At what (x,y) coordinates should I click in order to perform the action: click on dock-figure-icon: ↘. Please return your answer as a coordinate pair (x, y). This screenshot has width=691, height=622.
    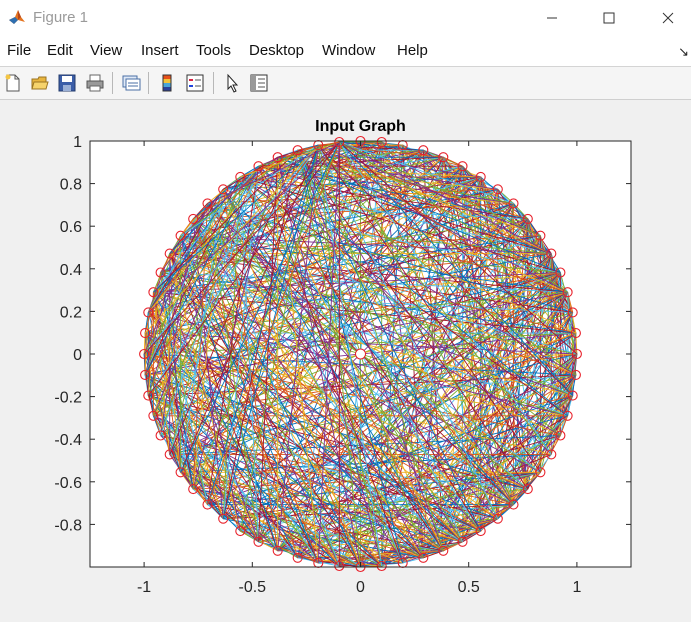
    Looking at the image, I should click on (683, 51).